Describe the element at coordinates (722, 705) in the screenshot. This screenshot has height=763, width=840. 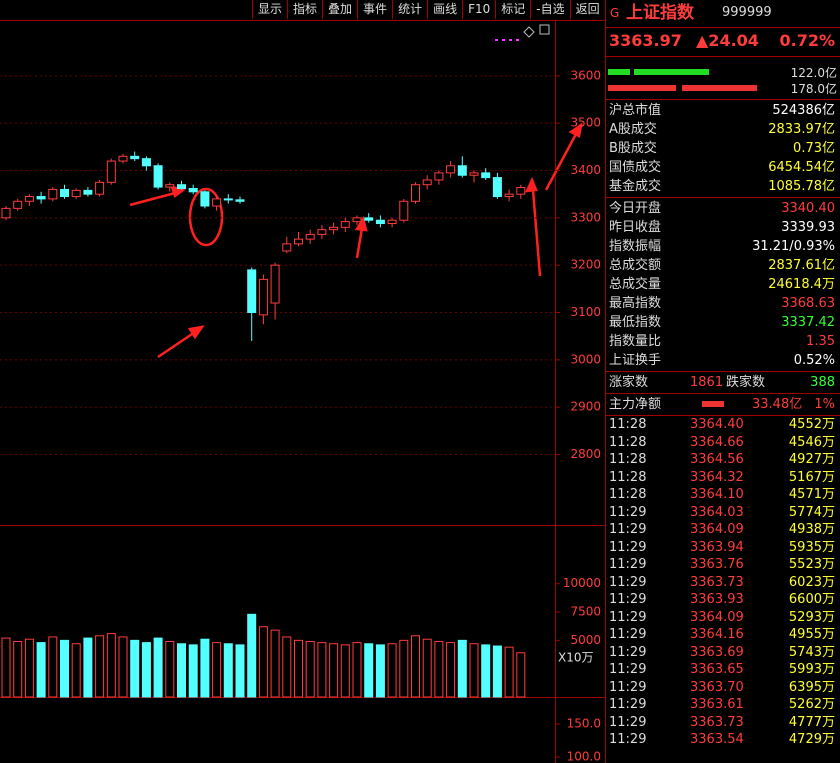
I see `tick-row: 11:29 3363.61 5262万` at that location.